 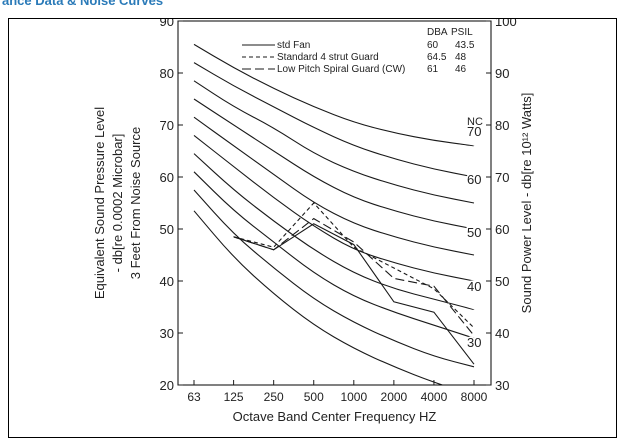 I want to click on series-group, so click(x=354, y=283).